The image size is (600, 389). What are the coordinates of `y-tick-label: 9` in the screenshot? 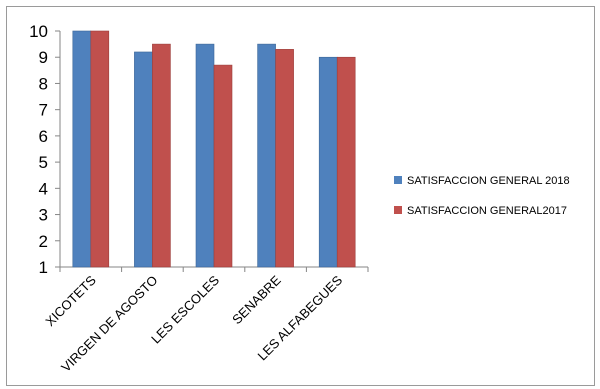 It's located at (43, 57).